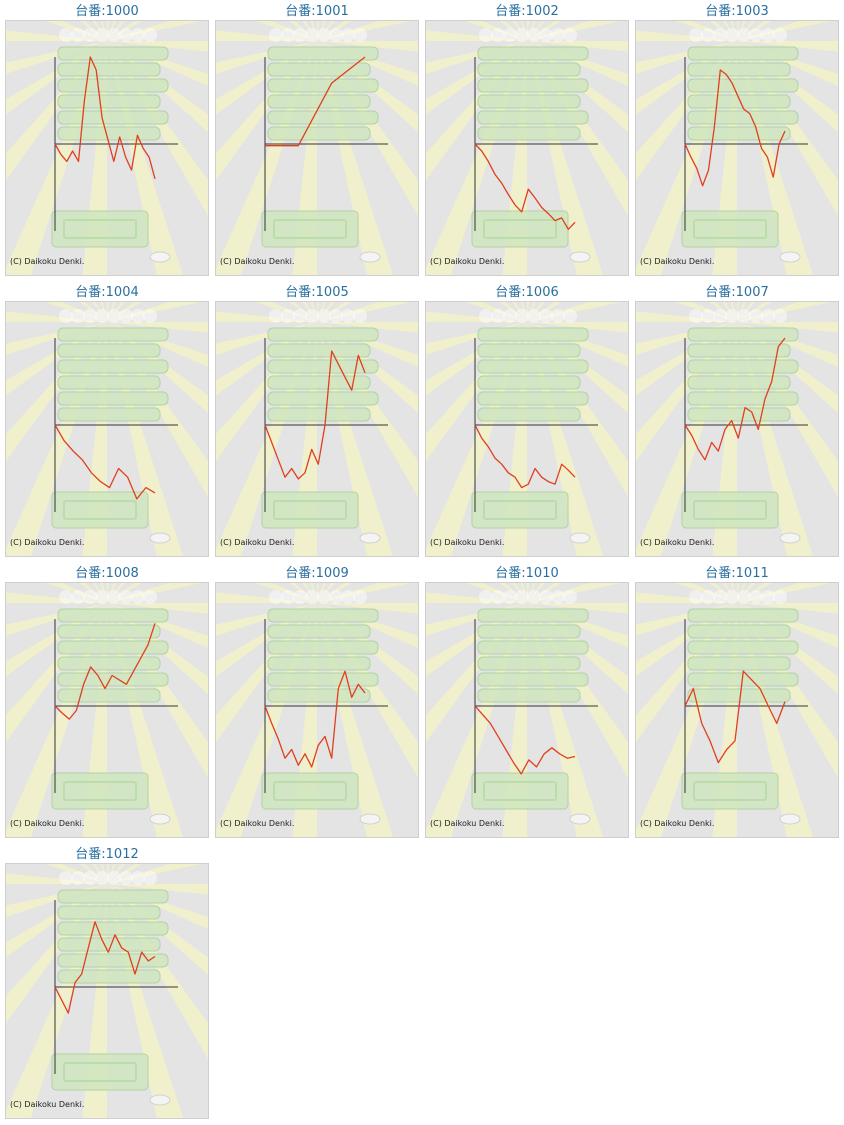 The height and width of the screenshot is (1125, 844). I want to click on machine-number-link: 台番:1011, so click(737, 573).